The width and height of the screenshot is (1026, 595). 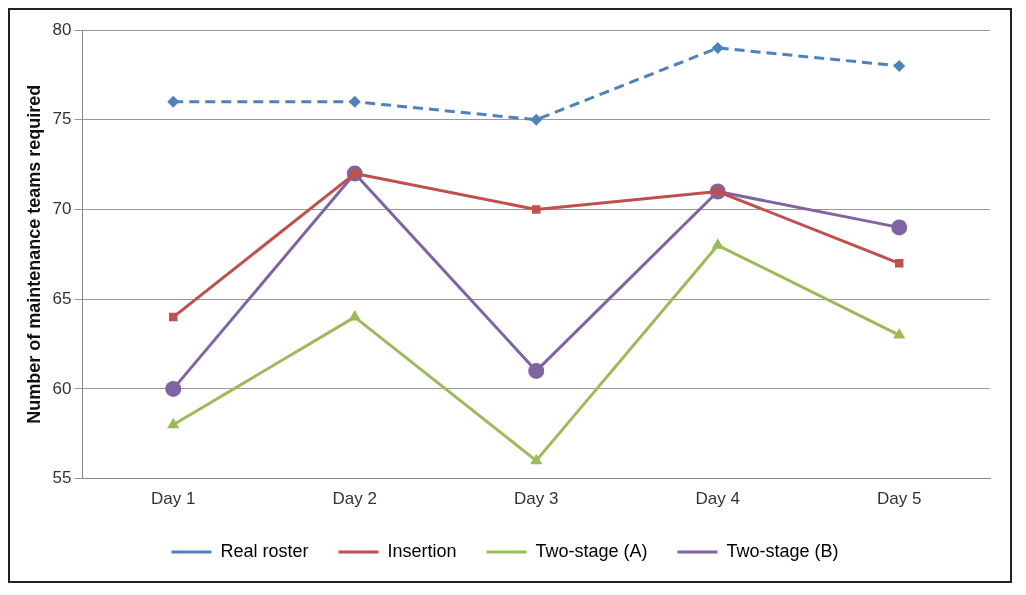 I want to click on y-tick-label: 55, so click(x=62, y=478).